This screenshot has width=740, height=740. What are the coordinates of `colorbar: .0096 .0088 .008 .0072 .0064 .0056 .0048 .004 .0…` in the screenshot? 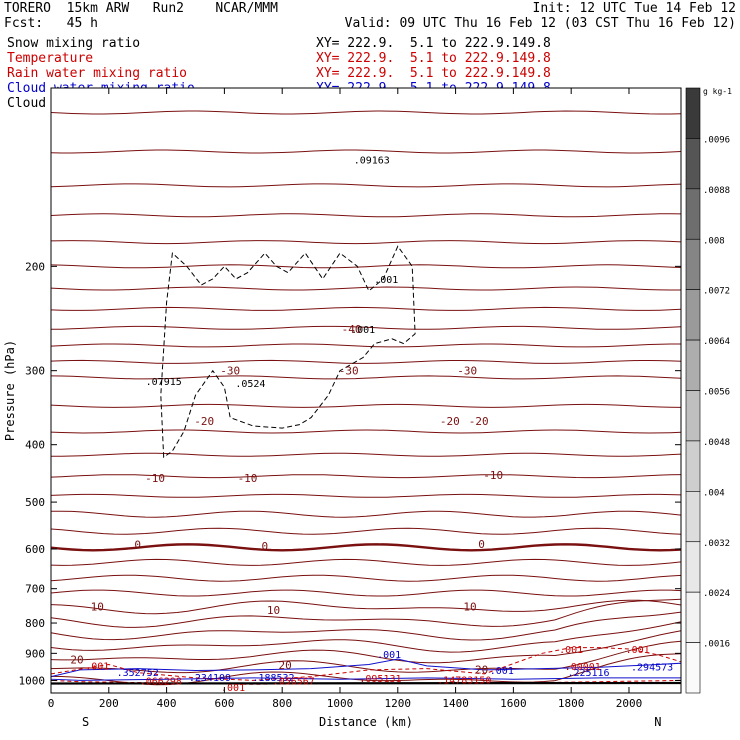 It's located at (708, 390).